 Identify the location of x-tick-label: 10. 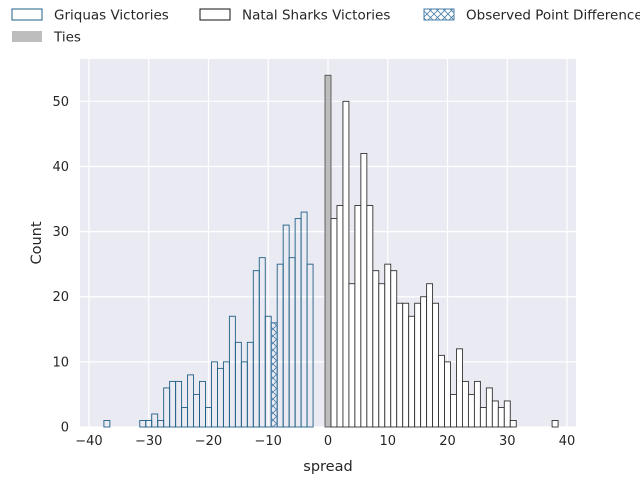
(387, 441).